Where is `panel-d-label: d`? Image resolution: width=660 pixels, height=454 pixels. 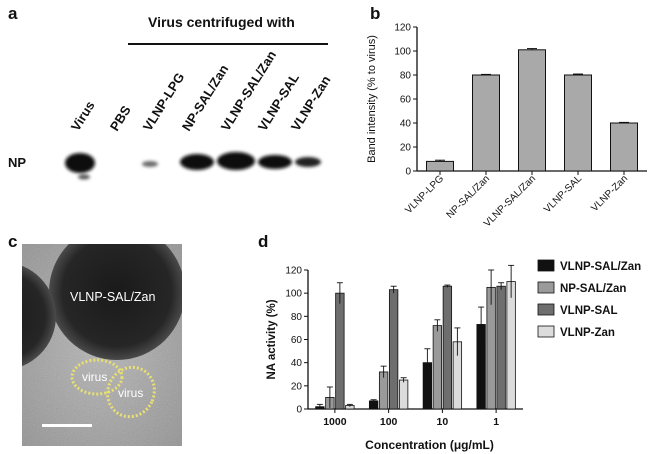
panel-d-label: d is located at coordinates (263, 241).